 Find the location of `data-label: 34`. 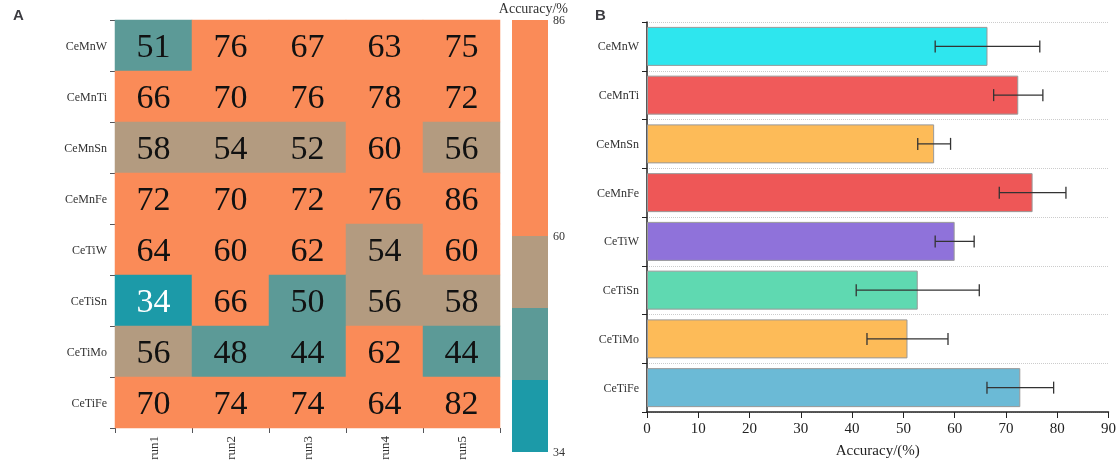

data-label: 34 is located at coordinates (153, 300).